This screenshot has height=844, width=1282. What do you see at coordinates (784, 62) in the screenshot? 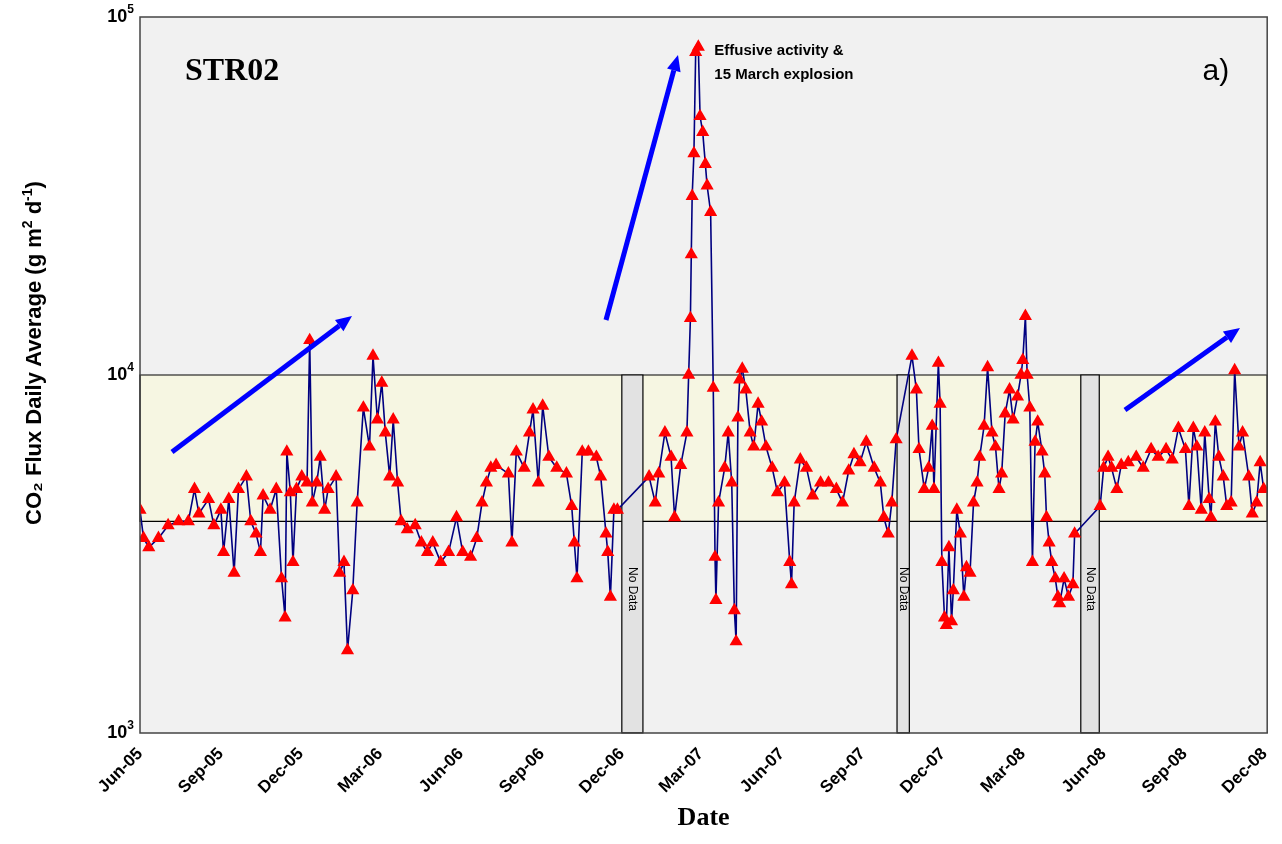
I see `annotation: Effusive activity & 15 March explosion` at bounding box center [784, 62].